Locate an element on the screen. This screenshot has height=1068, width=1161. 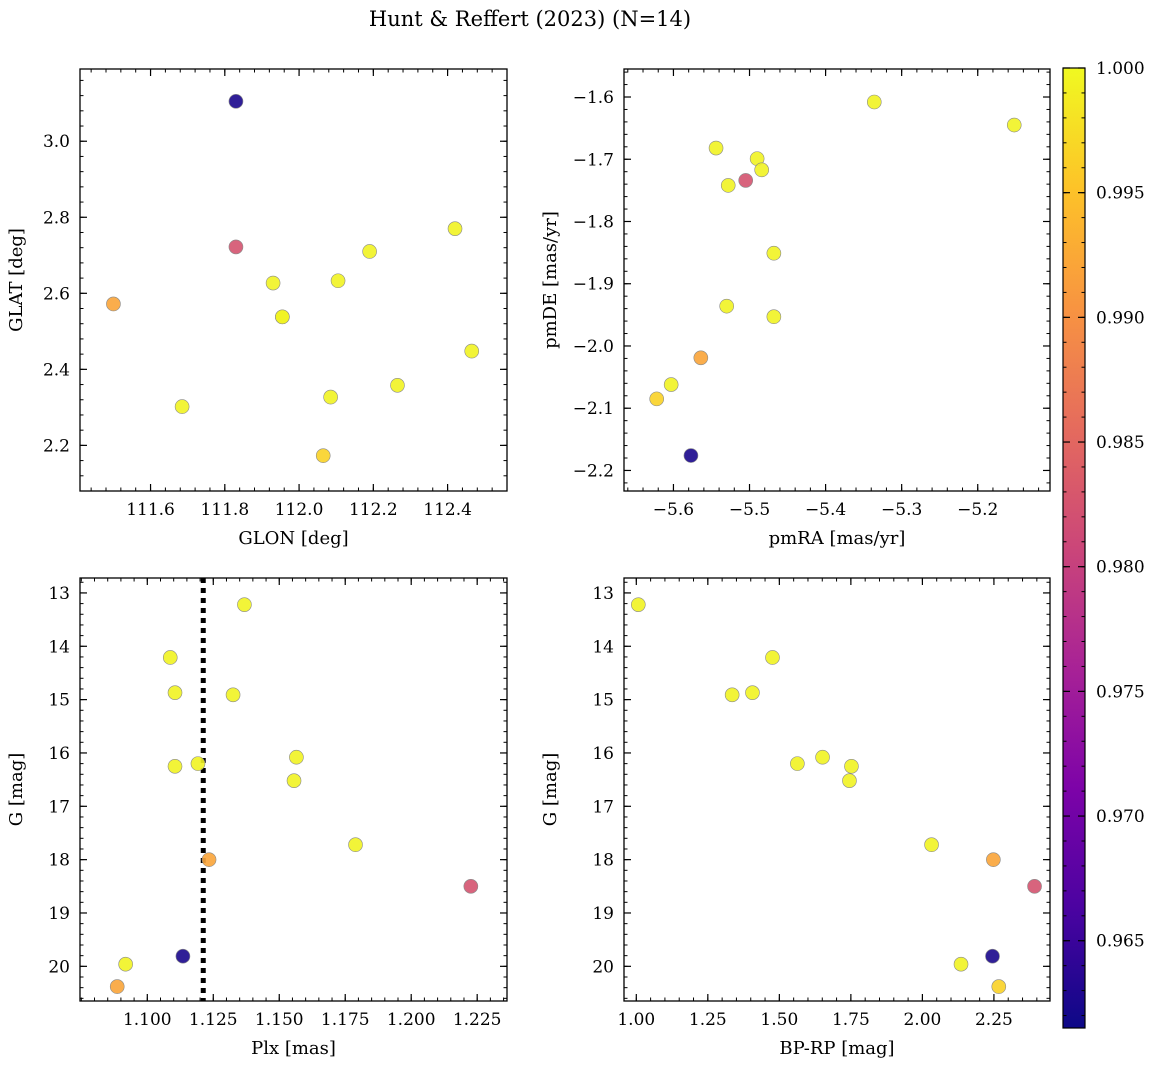
x-tick-label: 1.25 is located at coordinates (708, 1020).